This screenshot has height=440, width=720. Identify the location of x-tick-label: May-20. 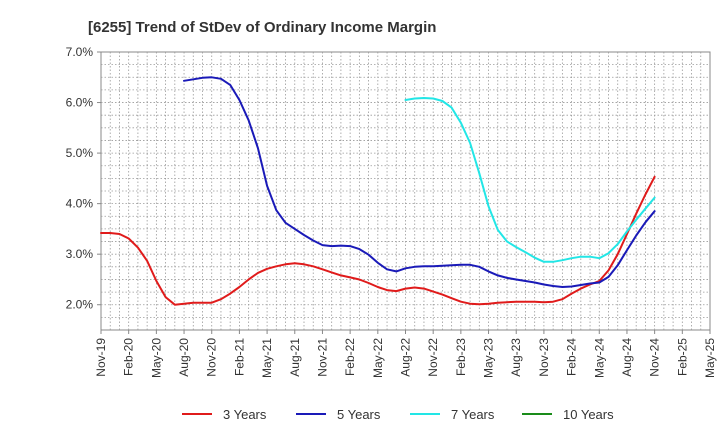
(156, 358).